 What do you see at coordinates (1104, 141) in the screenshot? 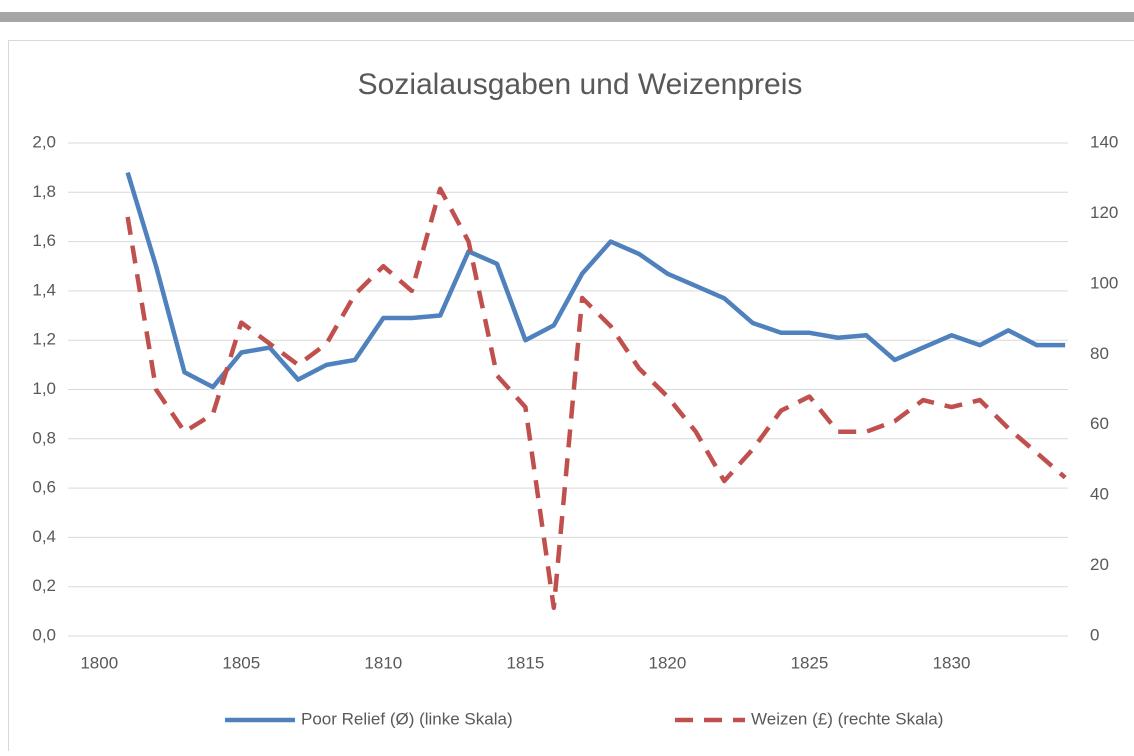
I see `y2-tick-label: 140` at bounding box center [1104, 141].